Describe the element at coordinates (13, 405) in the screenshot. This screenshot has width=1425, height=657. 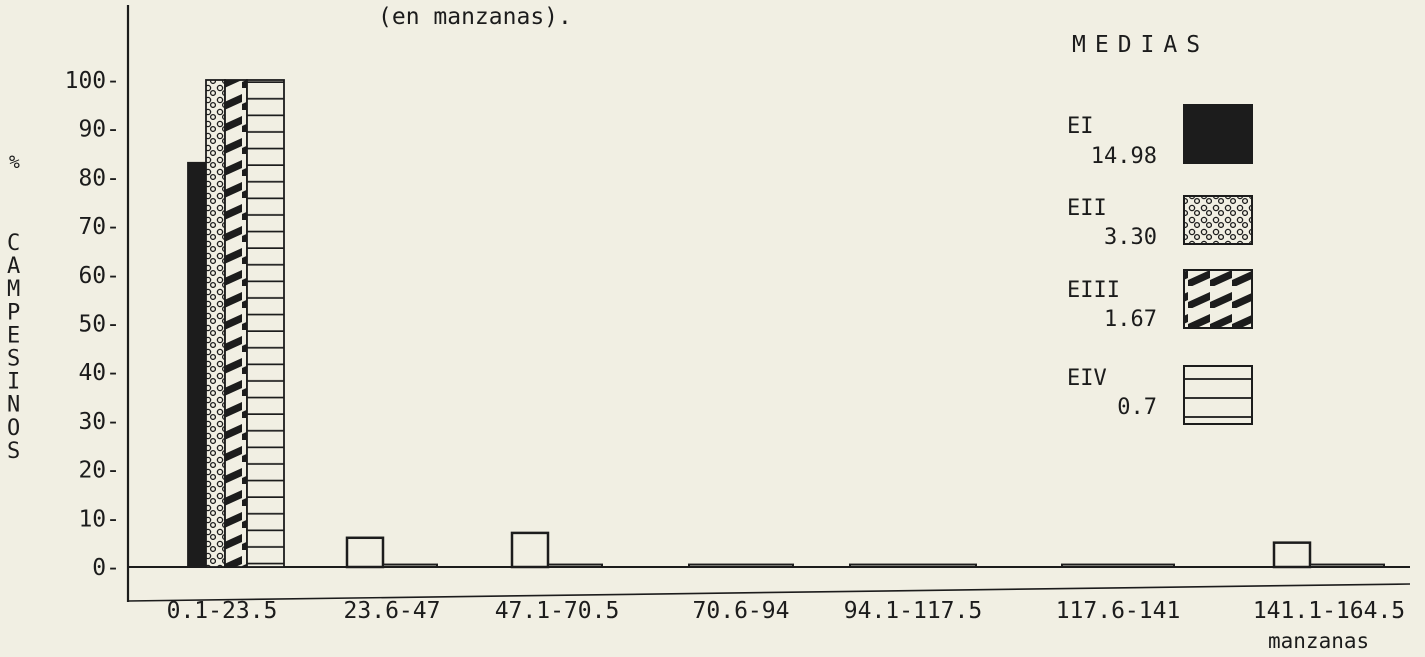
I see `y-axis-label-letter: N` at that location.